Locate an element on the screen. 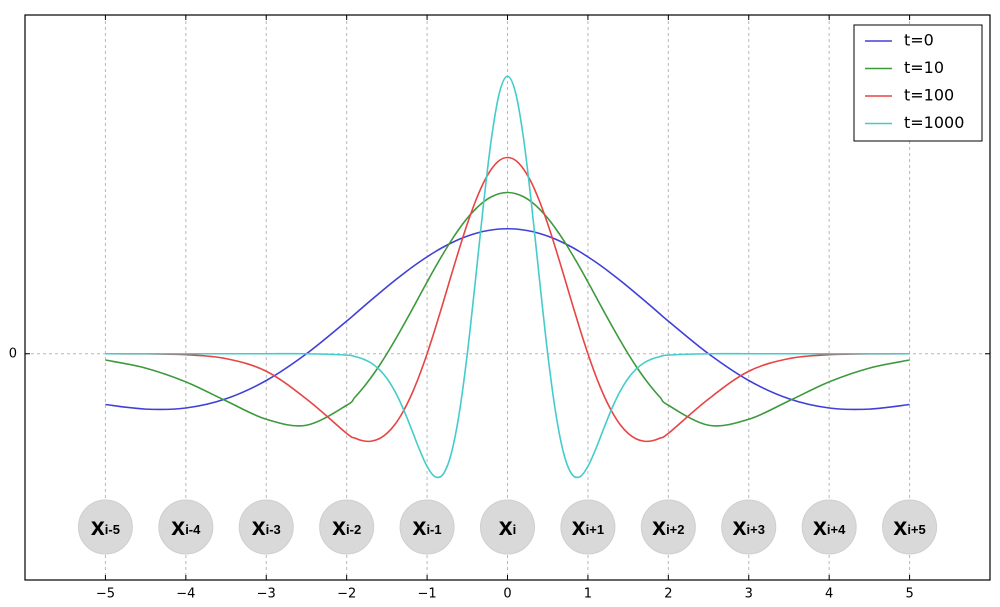 The image size is (1000, 607). node-label-sub: i-4 is located at coordinates (193, 529).